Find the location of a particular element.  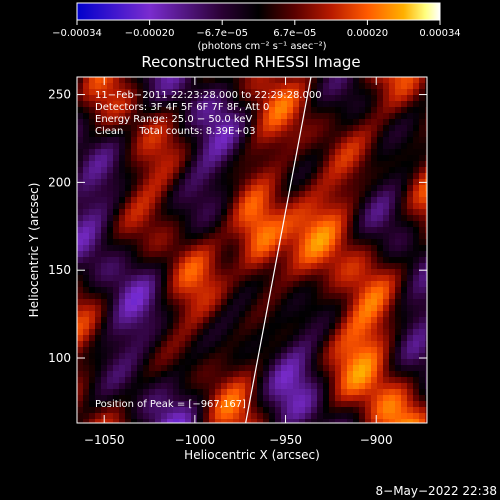

annotation-clean: Clean Total counts: 8.39E+03 is located at coordinates (175, 131).